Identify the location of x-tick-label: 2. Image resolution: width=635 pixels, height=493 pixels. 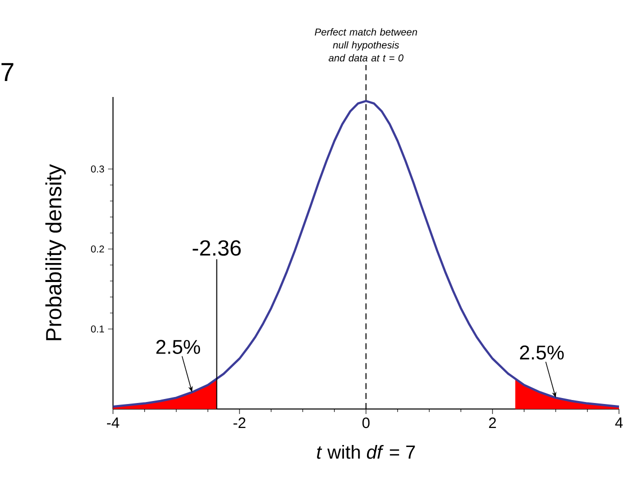
(492, 423).